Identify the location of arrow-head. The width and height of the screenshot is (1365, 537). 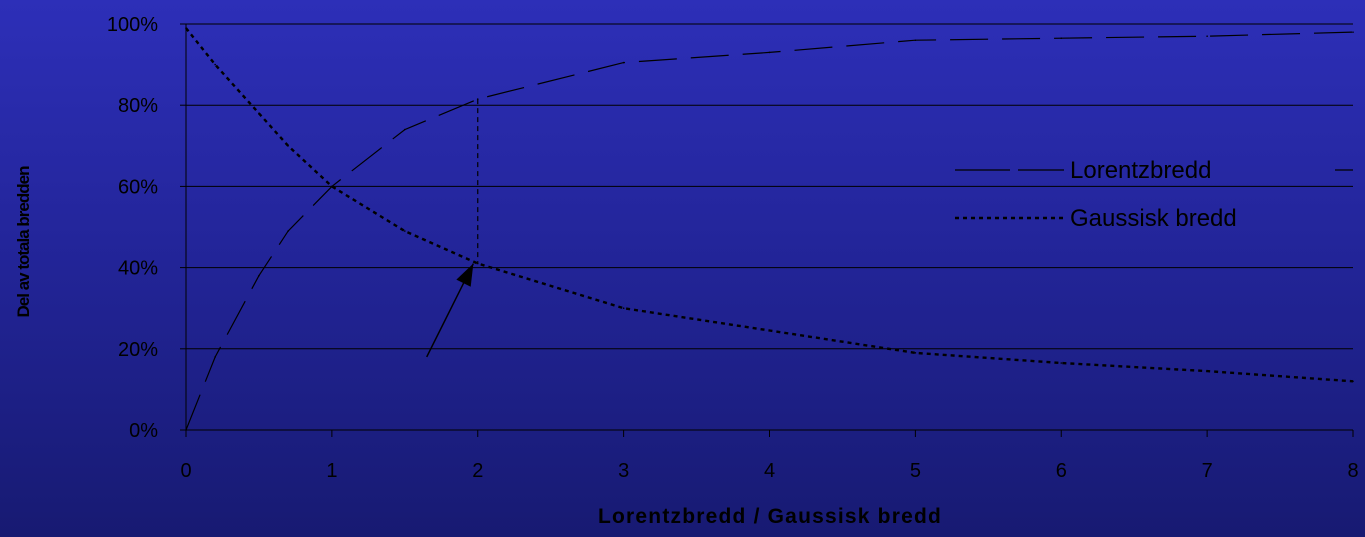
(465, 275).